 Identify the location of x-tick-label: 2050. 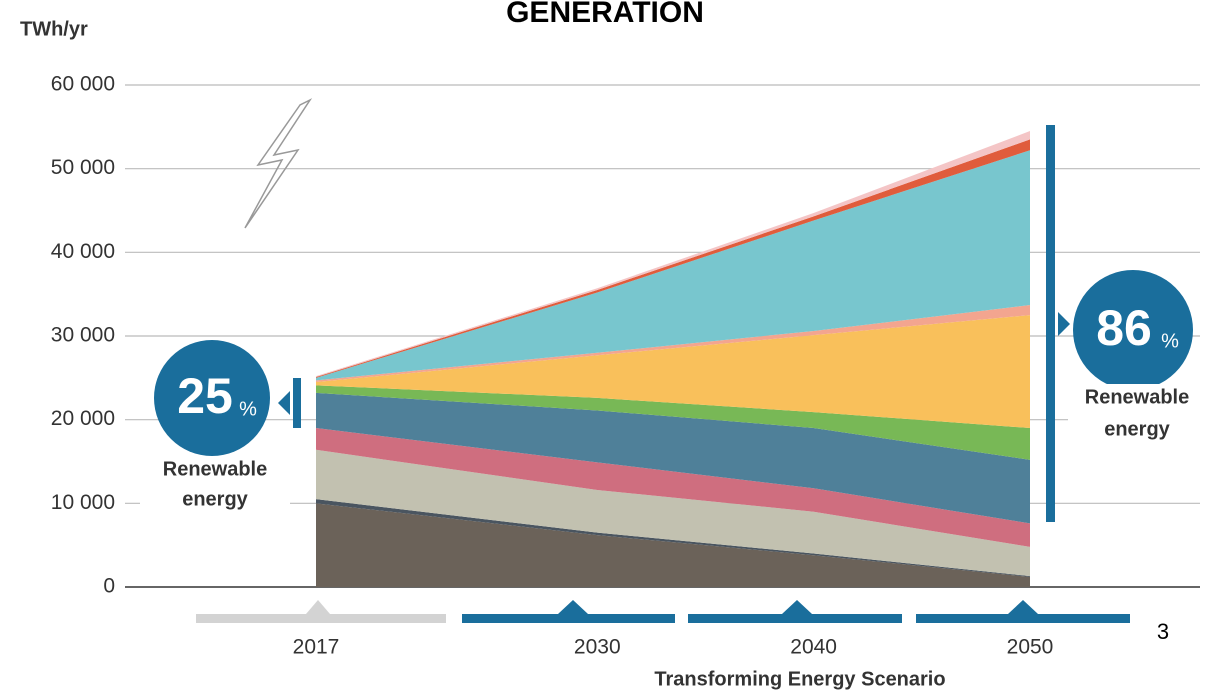
(1030, 647).